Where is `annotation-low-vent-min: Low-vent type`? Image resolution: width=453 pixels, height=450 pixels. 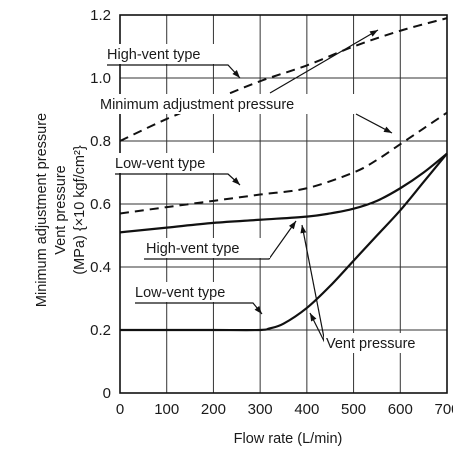
annotation-low-vent-min: Low-vent type is located at coordinates (160, 164).